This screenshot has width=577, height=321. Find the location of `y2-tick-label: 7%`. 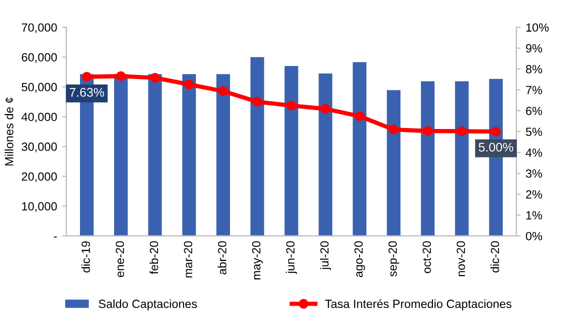

y2-tick-label: 7% is located at coordinates (534, 90).